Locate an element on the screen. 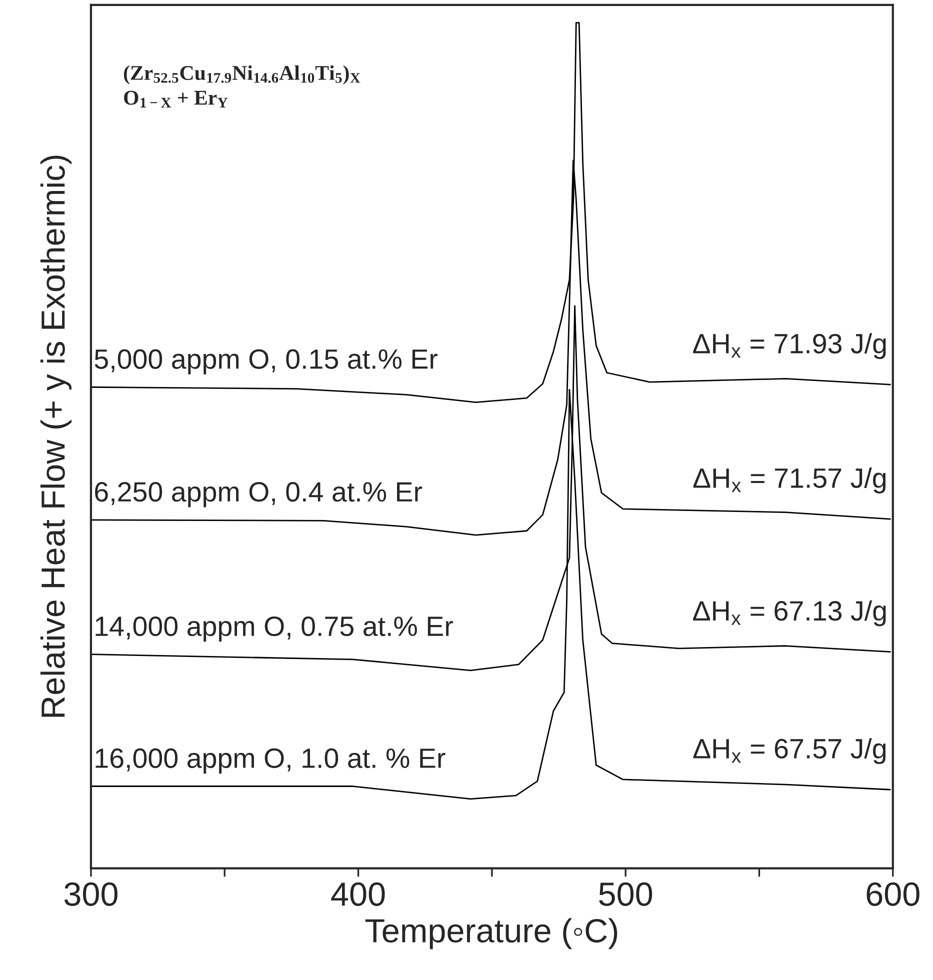 This screenshot has height=980, width=933. series-label: 6,250 appm O, 0.4 at.% Er is located at coordinates (258, 495).